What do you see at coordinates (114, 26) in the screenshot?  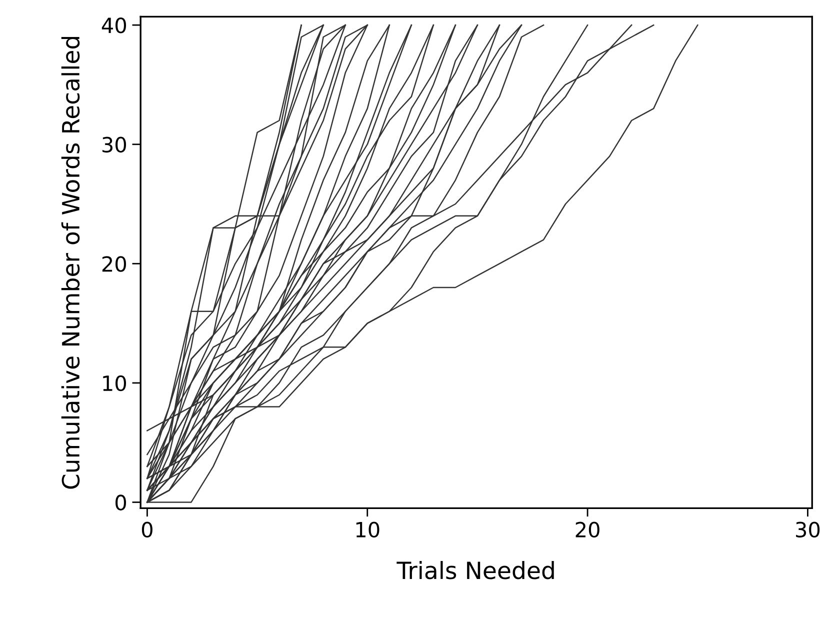 I see `y-tick-label: 40` at bounding box center [114, 26].